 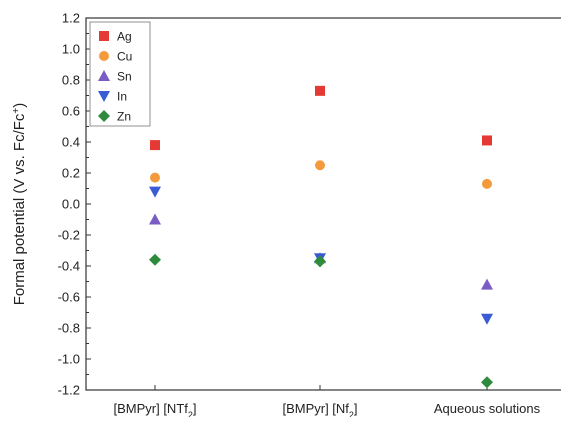 What do you see at coordinates (104, 75) in the screenshot?
I see `legend-marker-sn` at bounding box center [104, 75].